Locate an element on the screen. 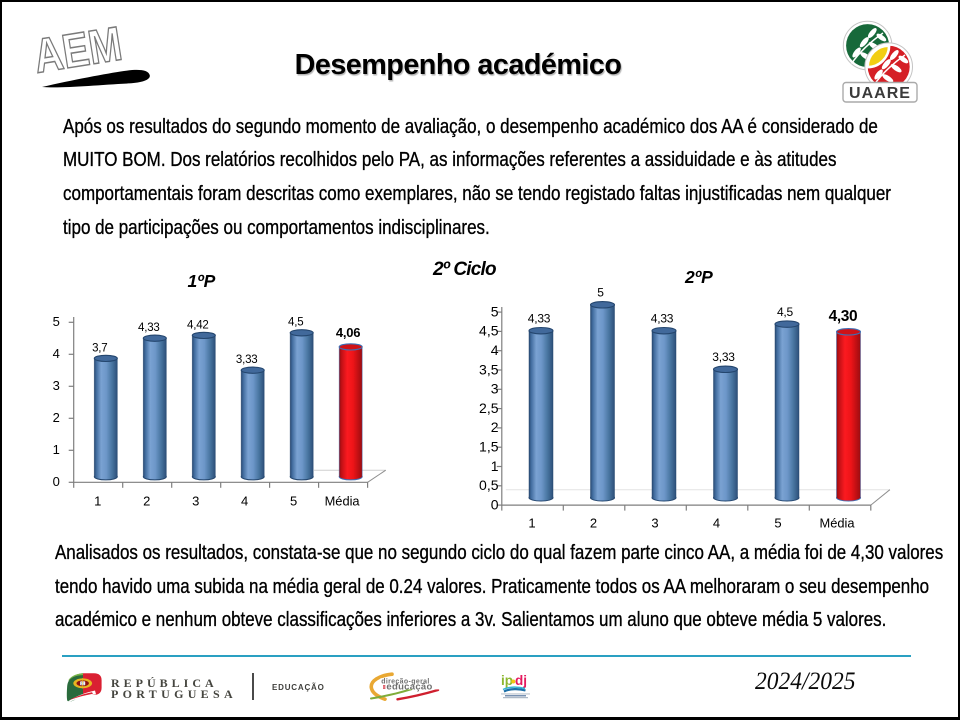  svg-text: UAARE is located at coordinates (880, 93).